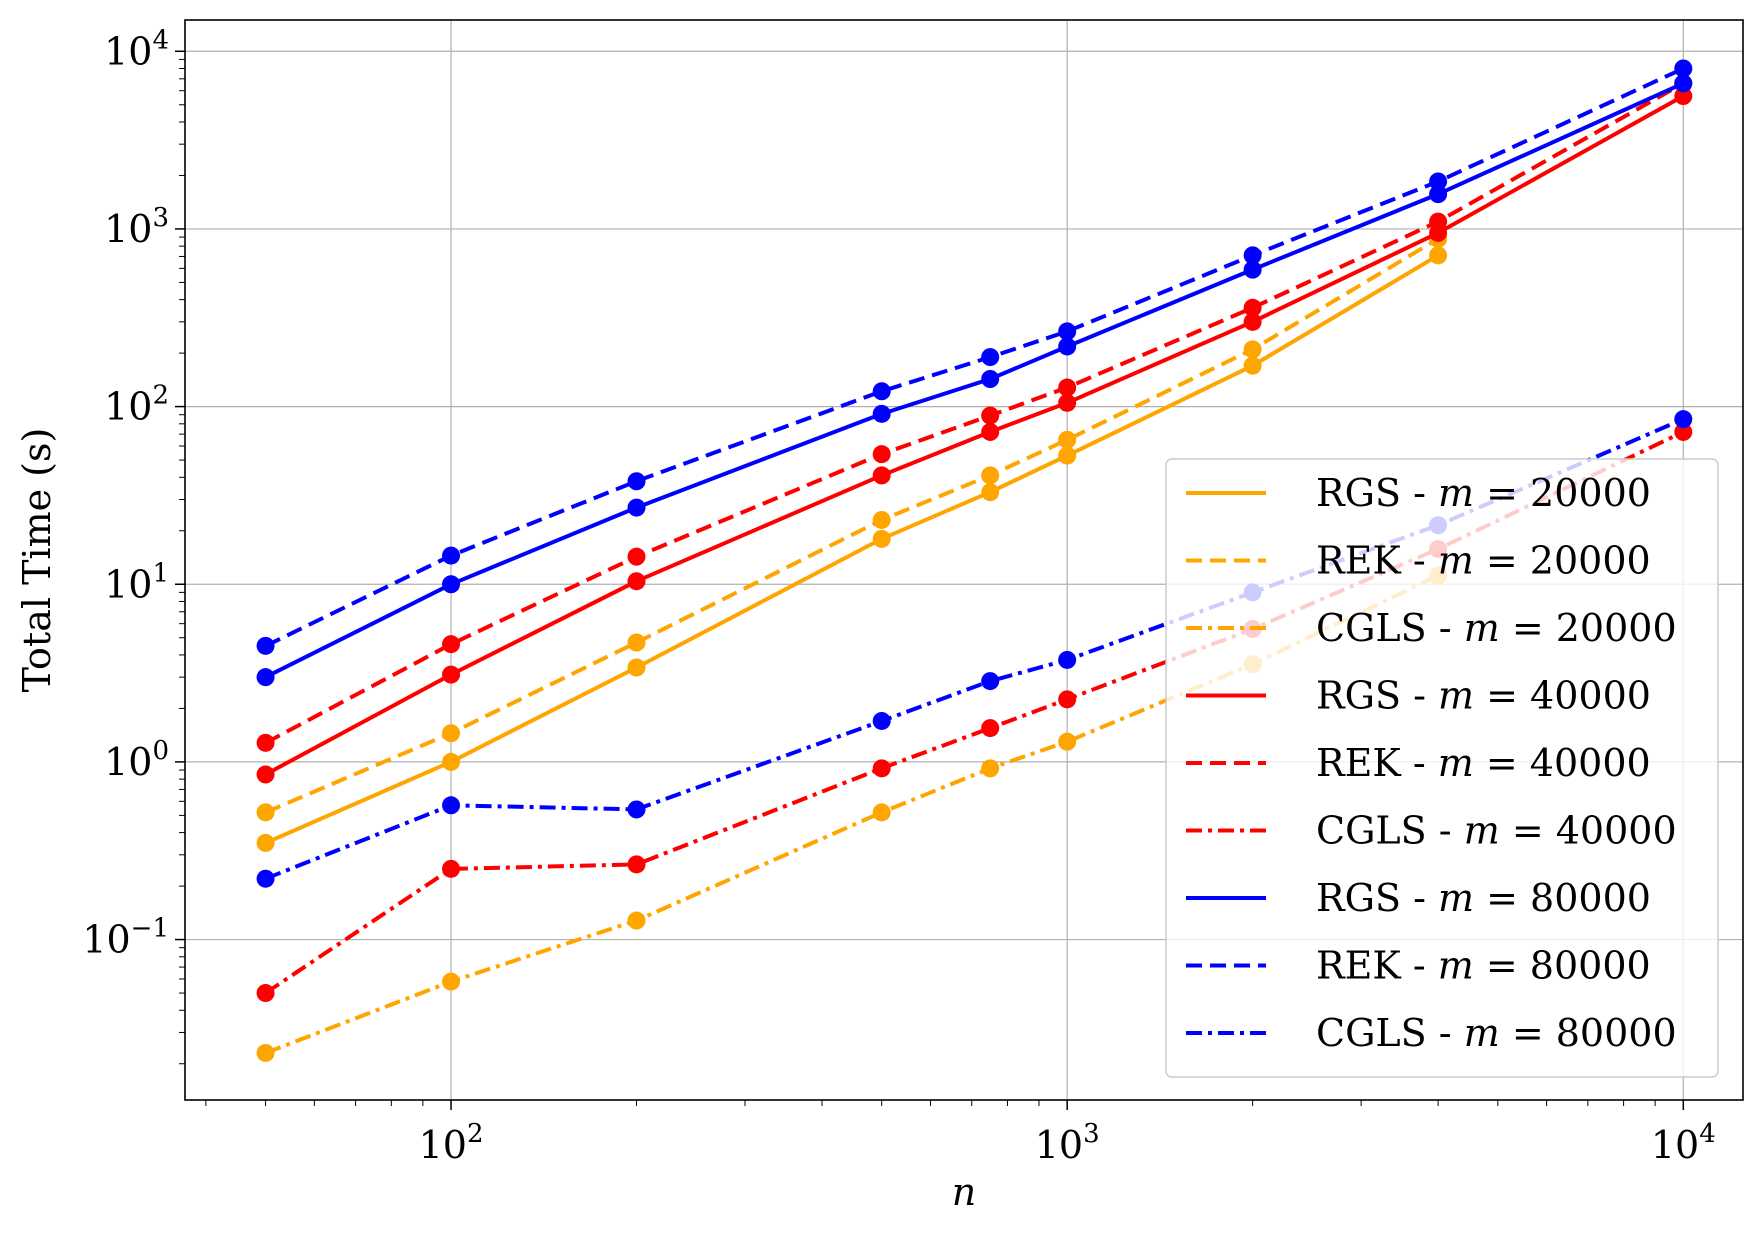 The width and height of the screenshot is (1754, 1233). I want to click on legend-label: REK - m = 40000, so click(1483, 763).